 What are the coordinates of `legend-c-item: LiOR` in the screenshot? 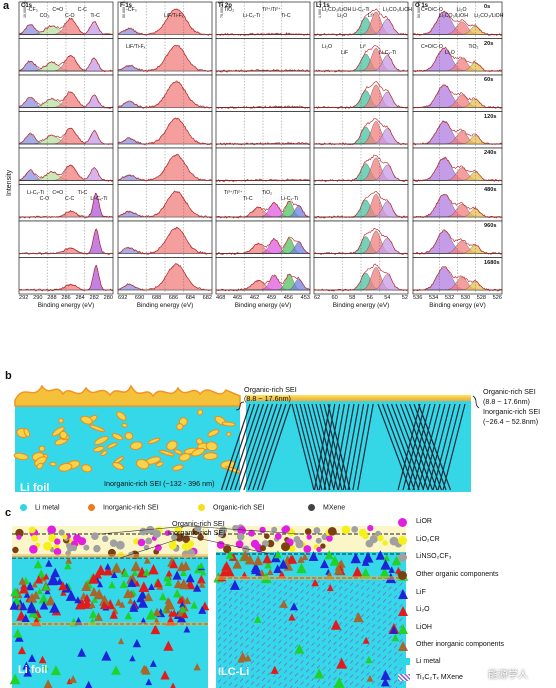 It's located at (415, 522).